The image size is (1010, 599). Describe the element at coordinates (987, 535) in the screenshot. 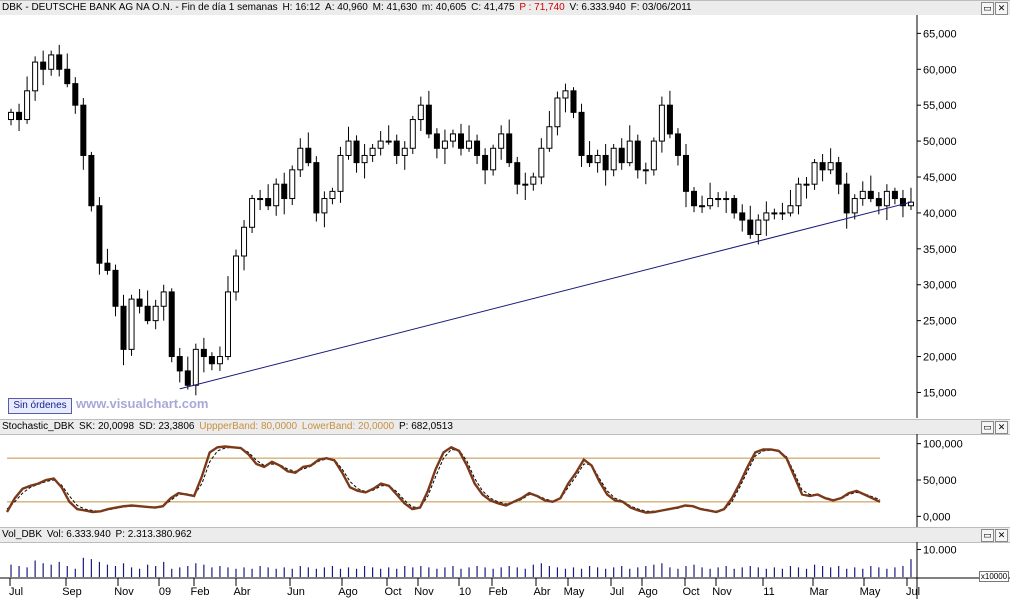

I see `vol-minimize-button: ▭` at that location.